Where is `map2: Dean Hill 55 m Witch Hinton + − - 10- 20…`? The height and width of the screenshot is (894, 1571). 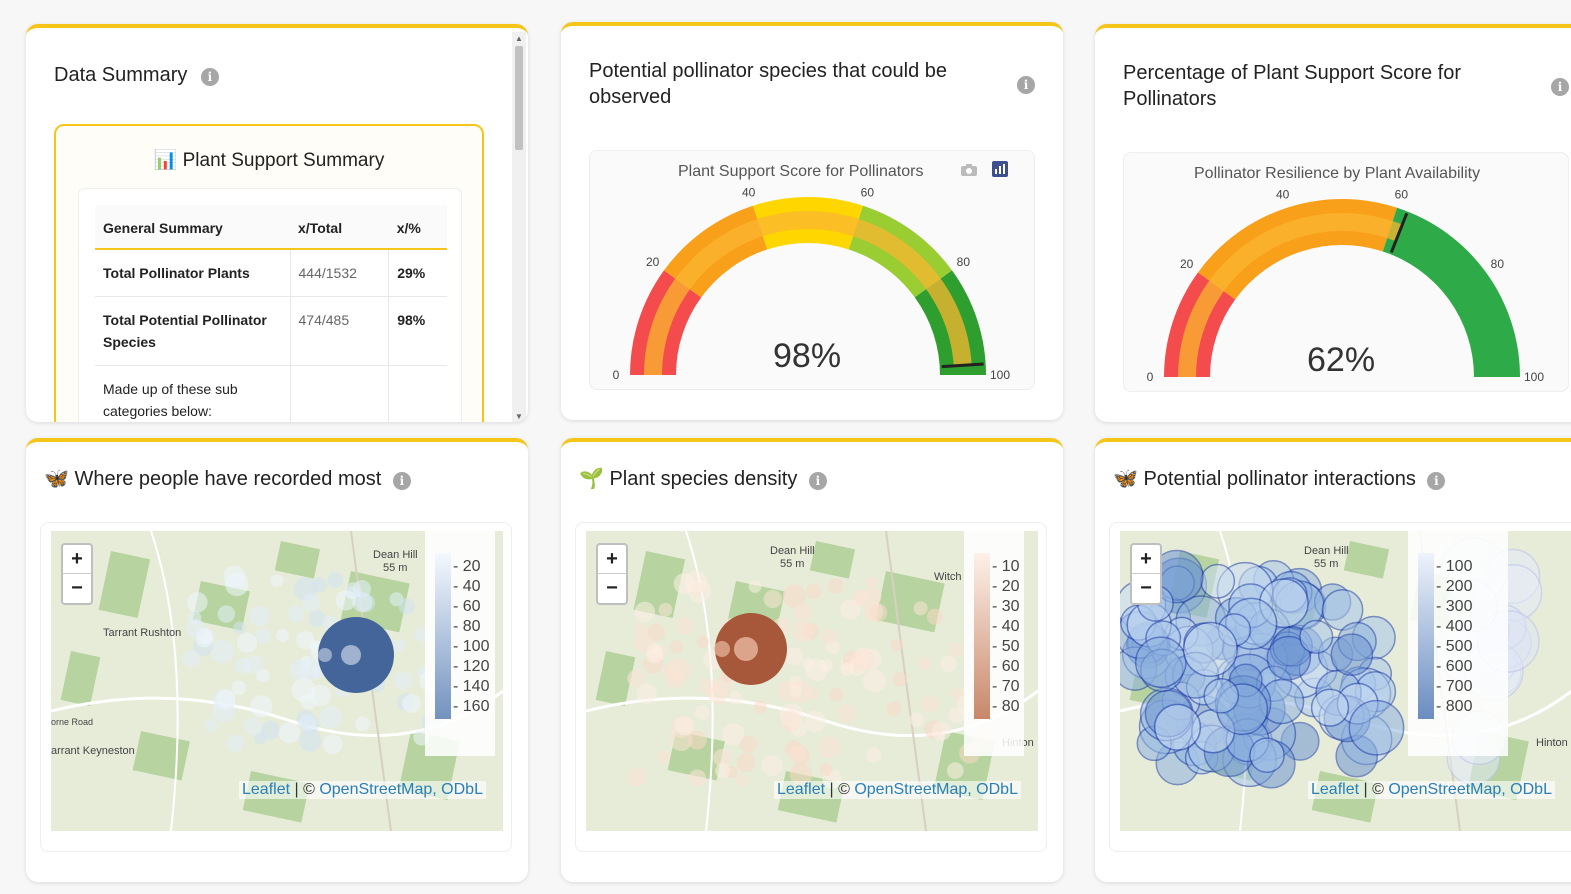 map2: Dean Hill 55 m Witch Hinton + − - 10- 20… is located at coordinates (812, 681).